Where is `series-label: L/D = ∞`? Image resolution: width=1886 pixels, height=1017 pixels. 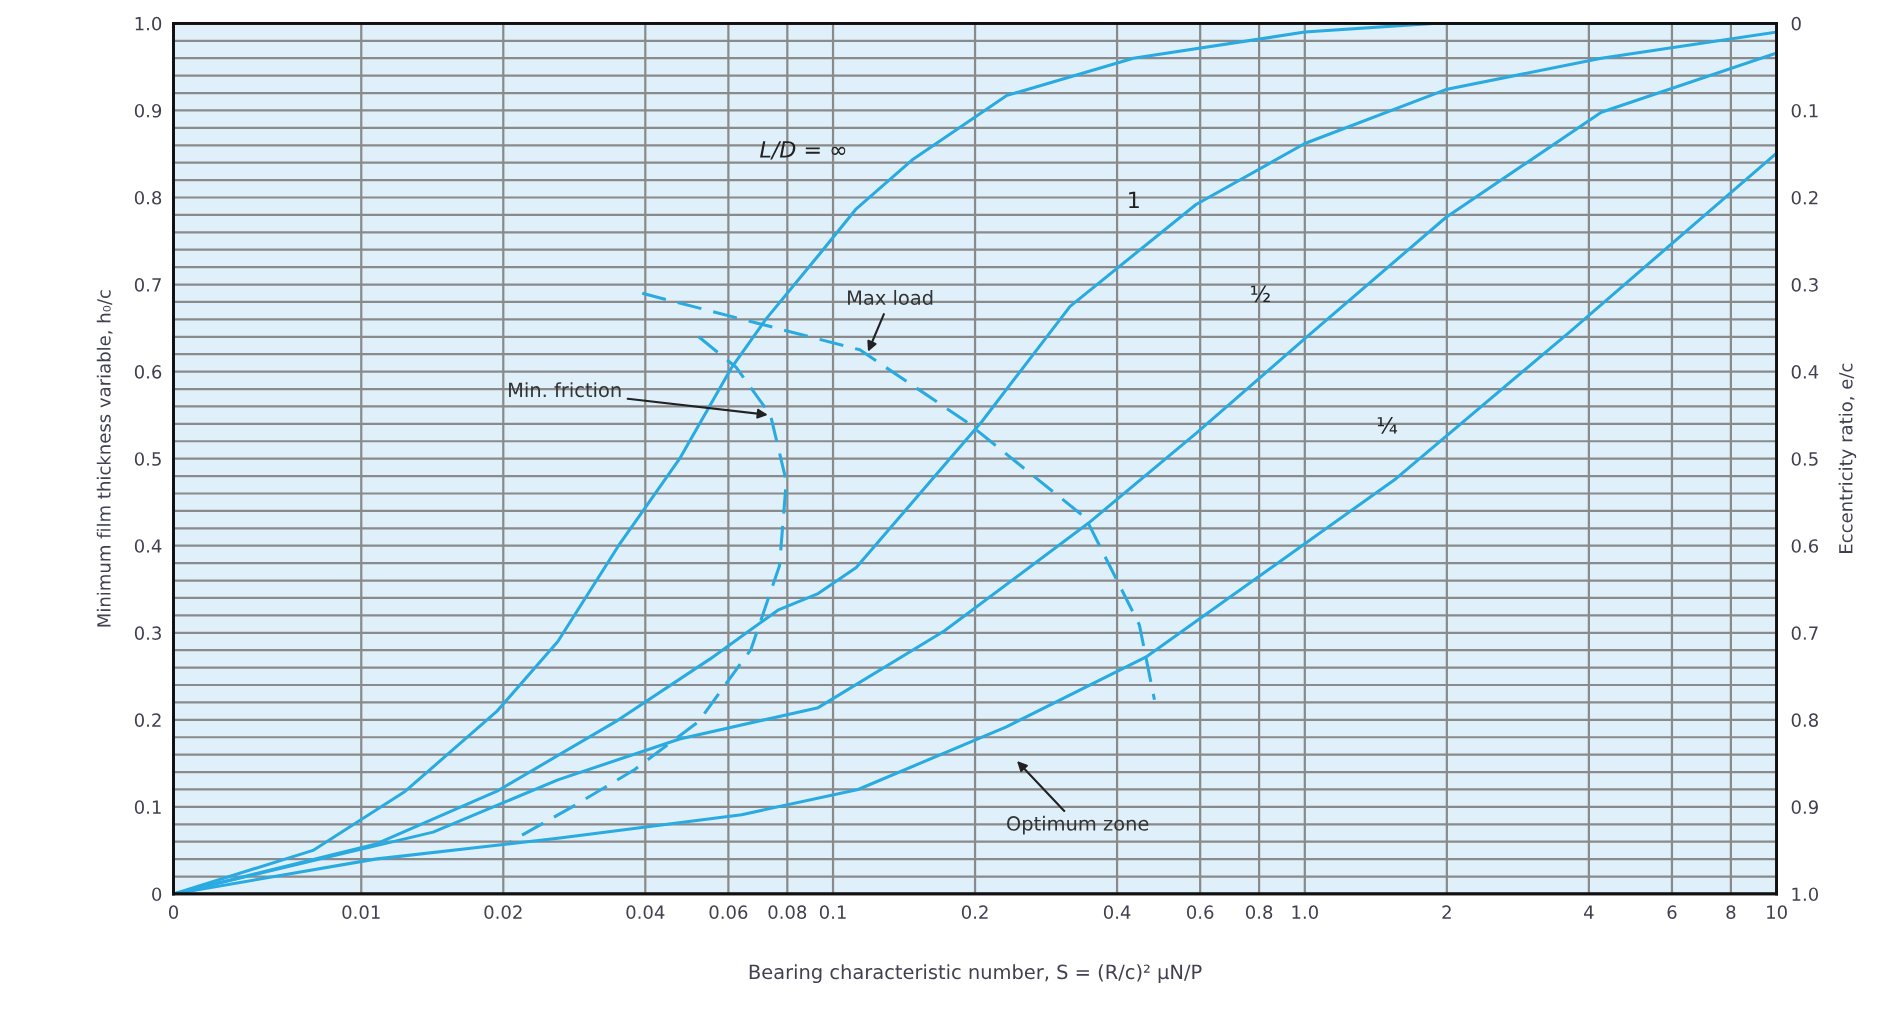 series-label: L/D = ∞ is located at coordinates (803, 150).